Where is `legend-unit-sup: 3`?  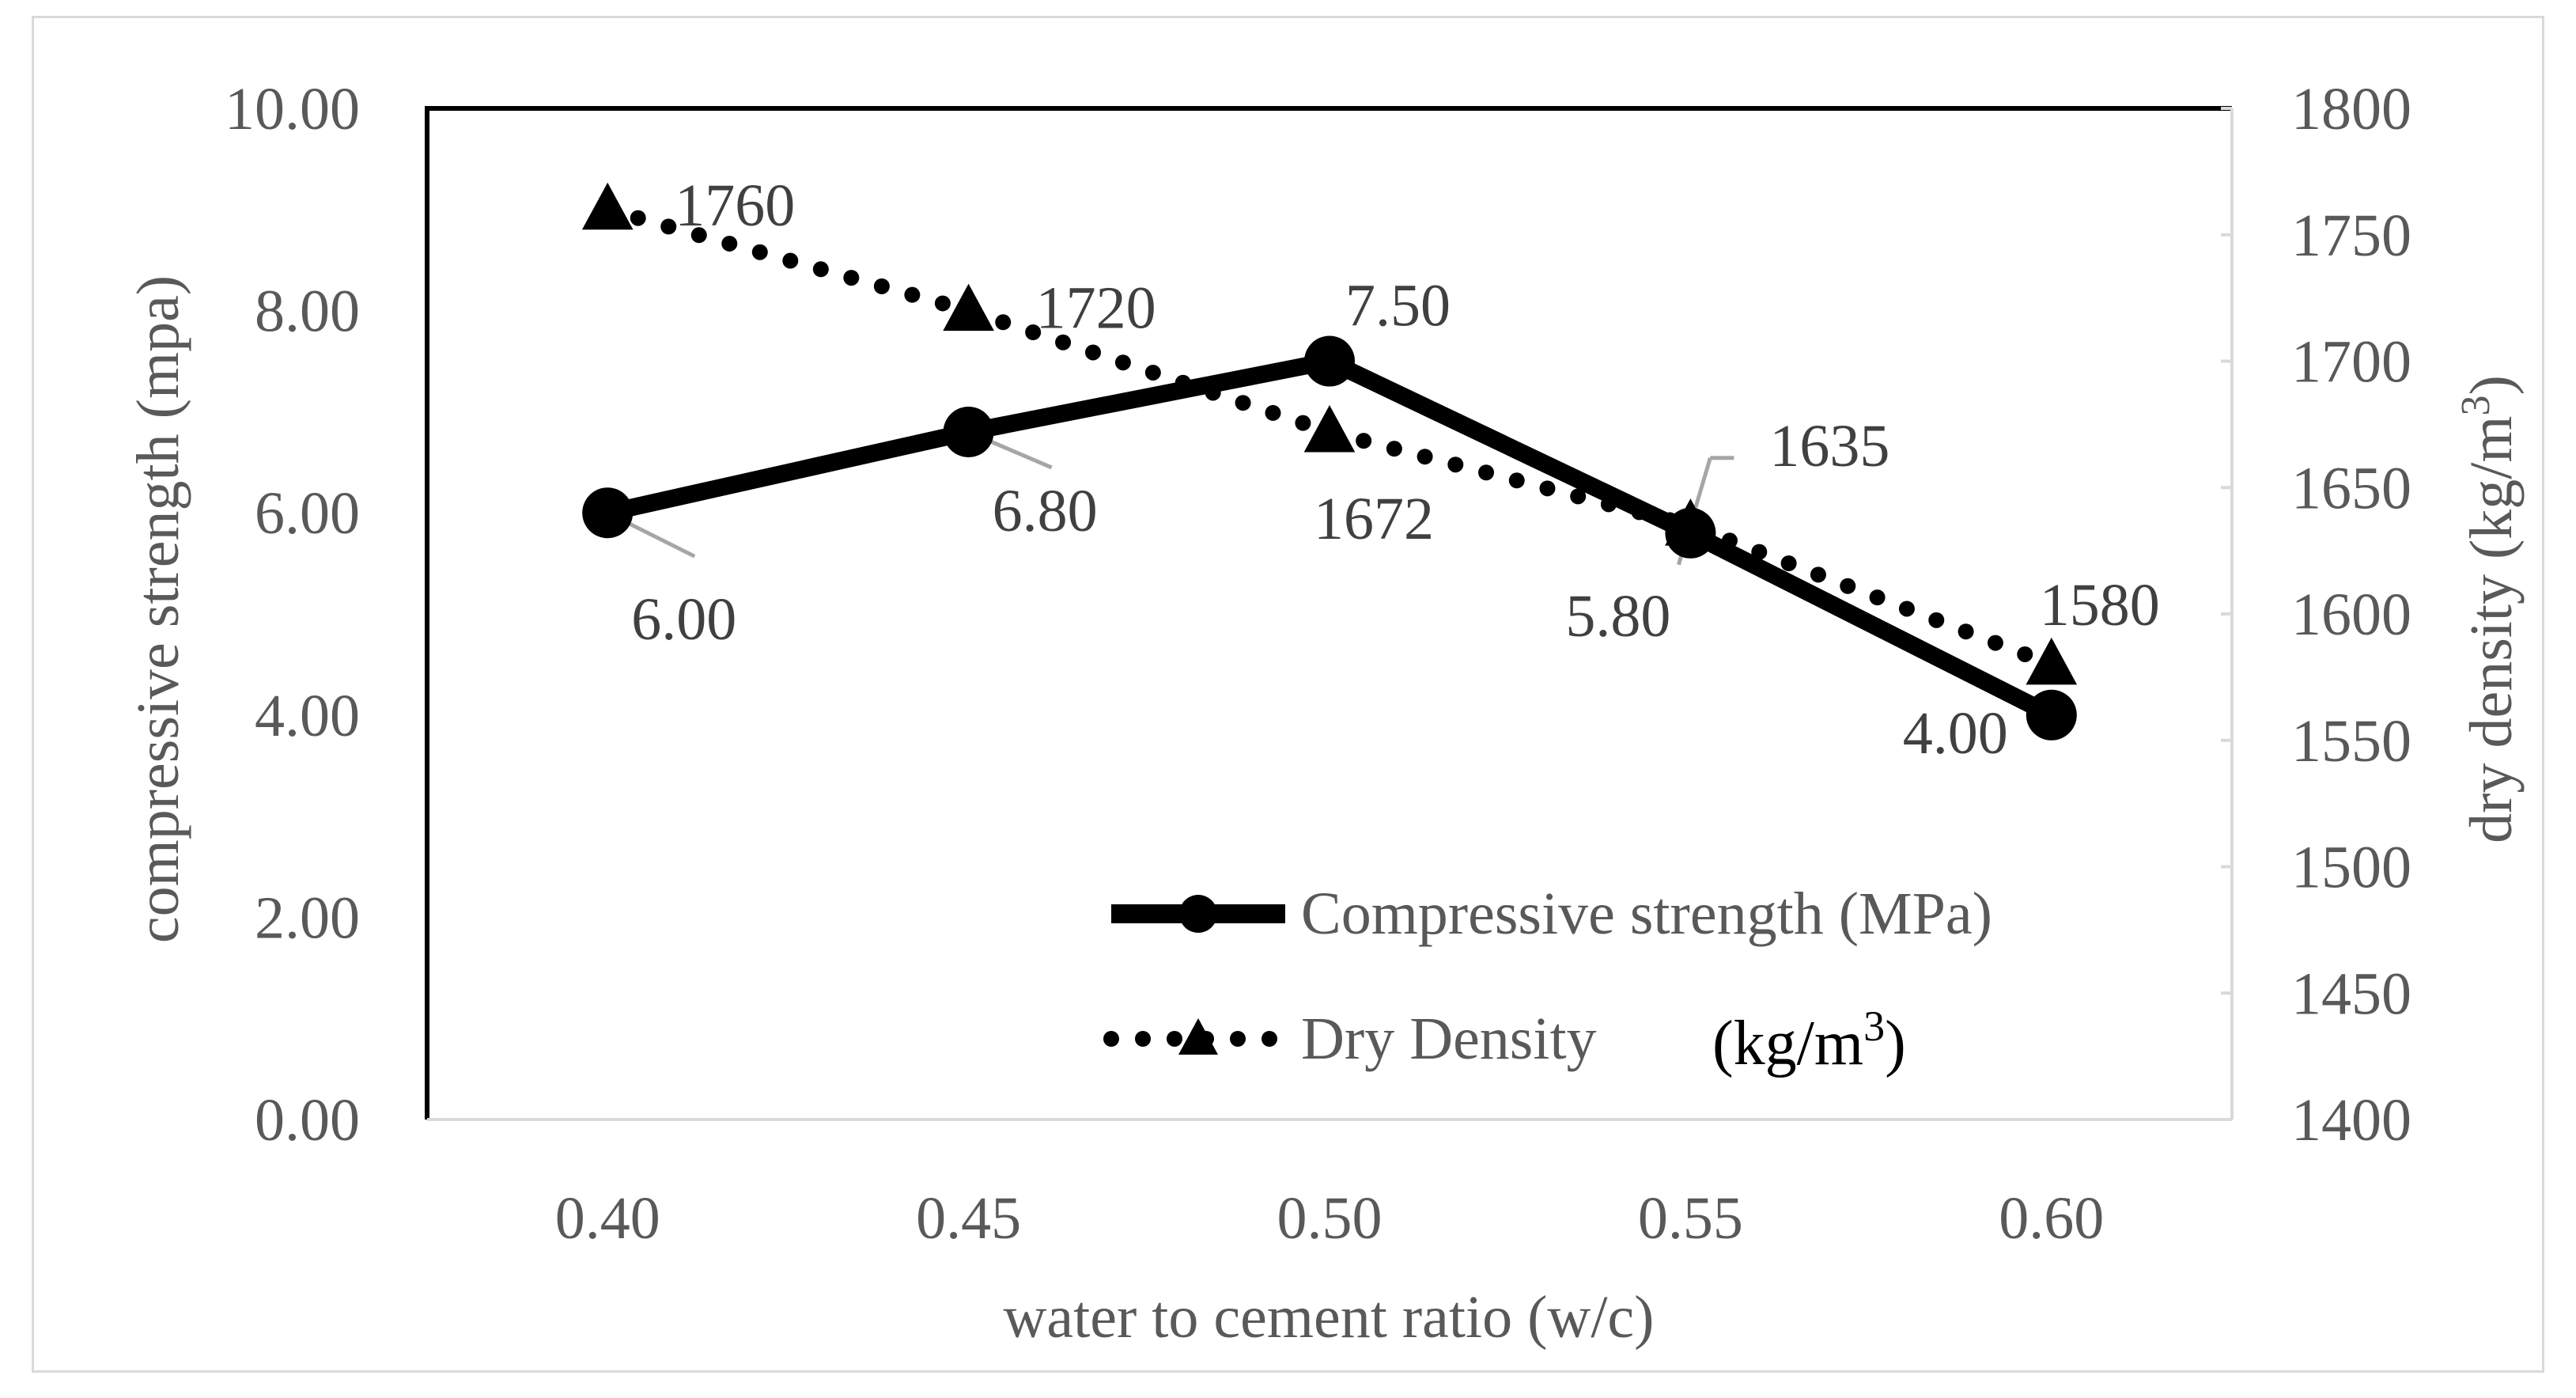
legend-unit-sup: 3 is located at coordinates (1874, 1026).